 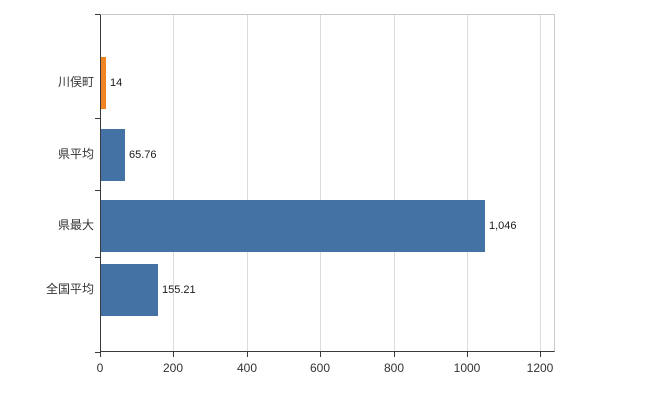 What do you see at coordinates (75, 154) in the screenshot?
I see `category-label-1: 県平均` at bounding box center [75, 154].